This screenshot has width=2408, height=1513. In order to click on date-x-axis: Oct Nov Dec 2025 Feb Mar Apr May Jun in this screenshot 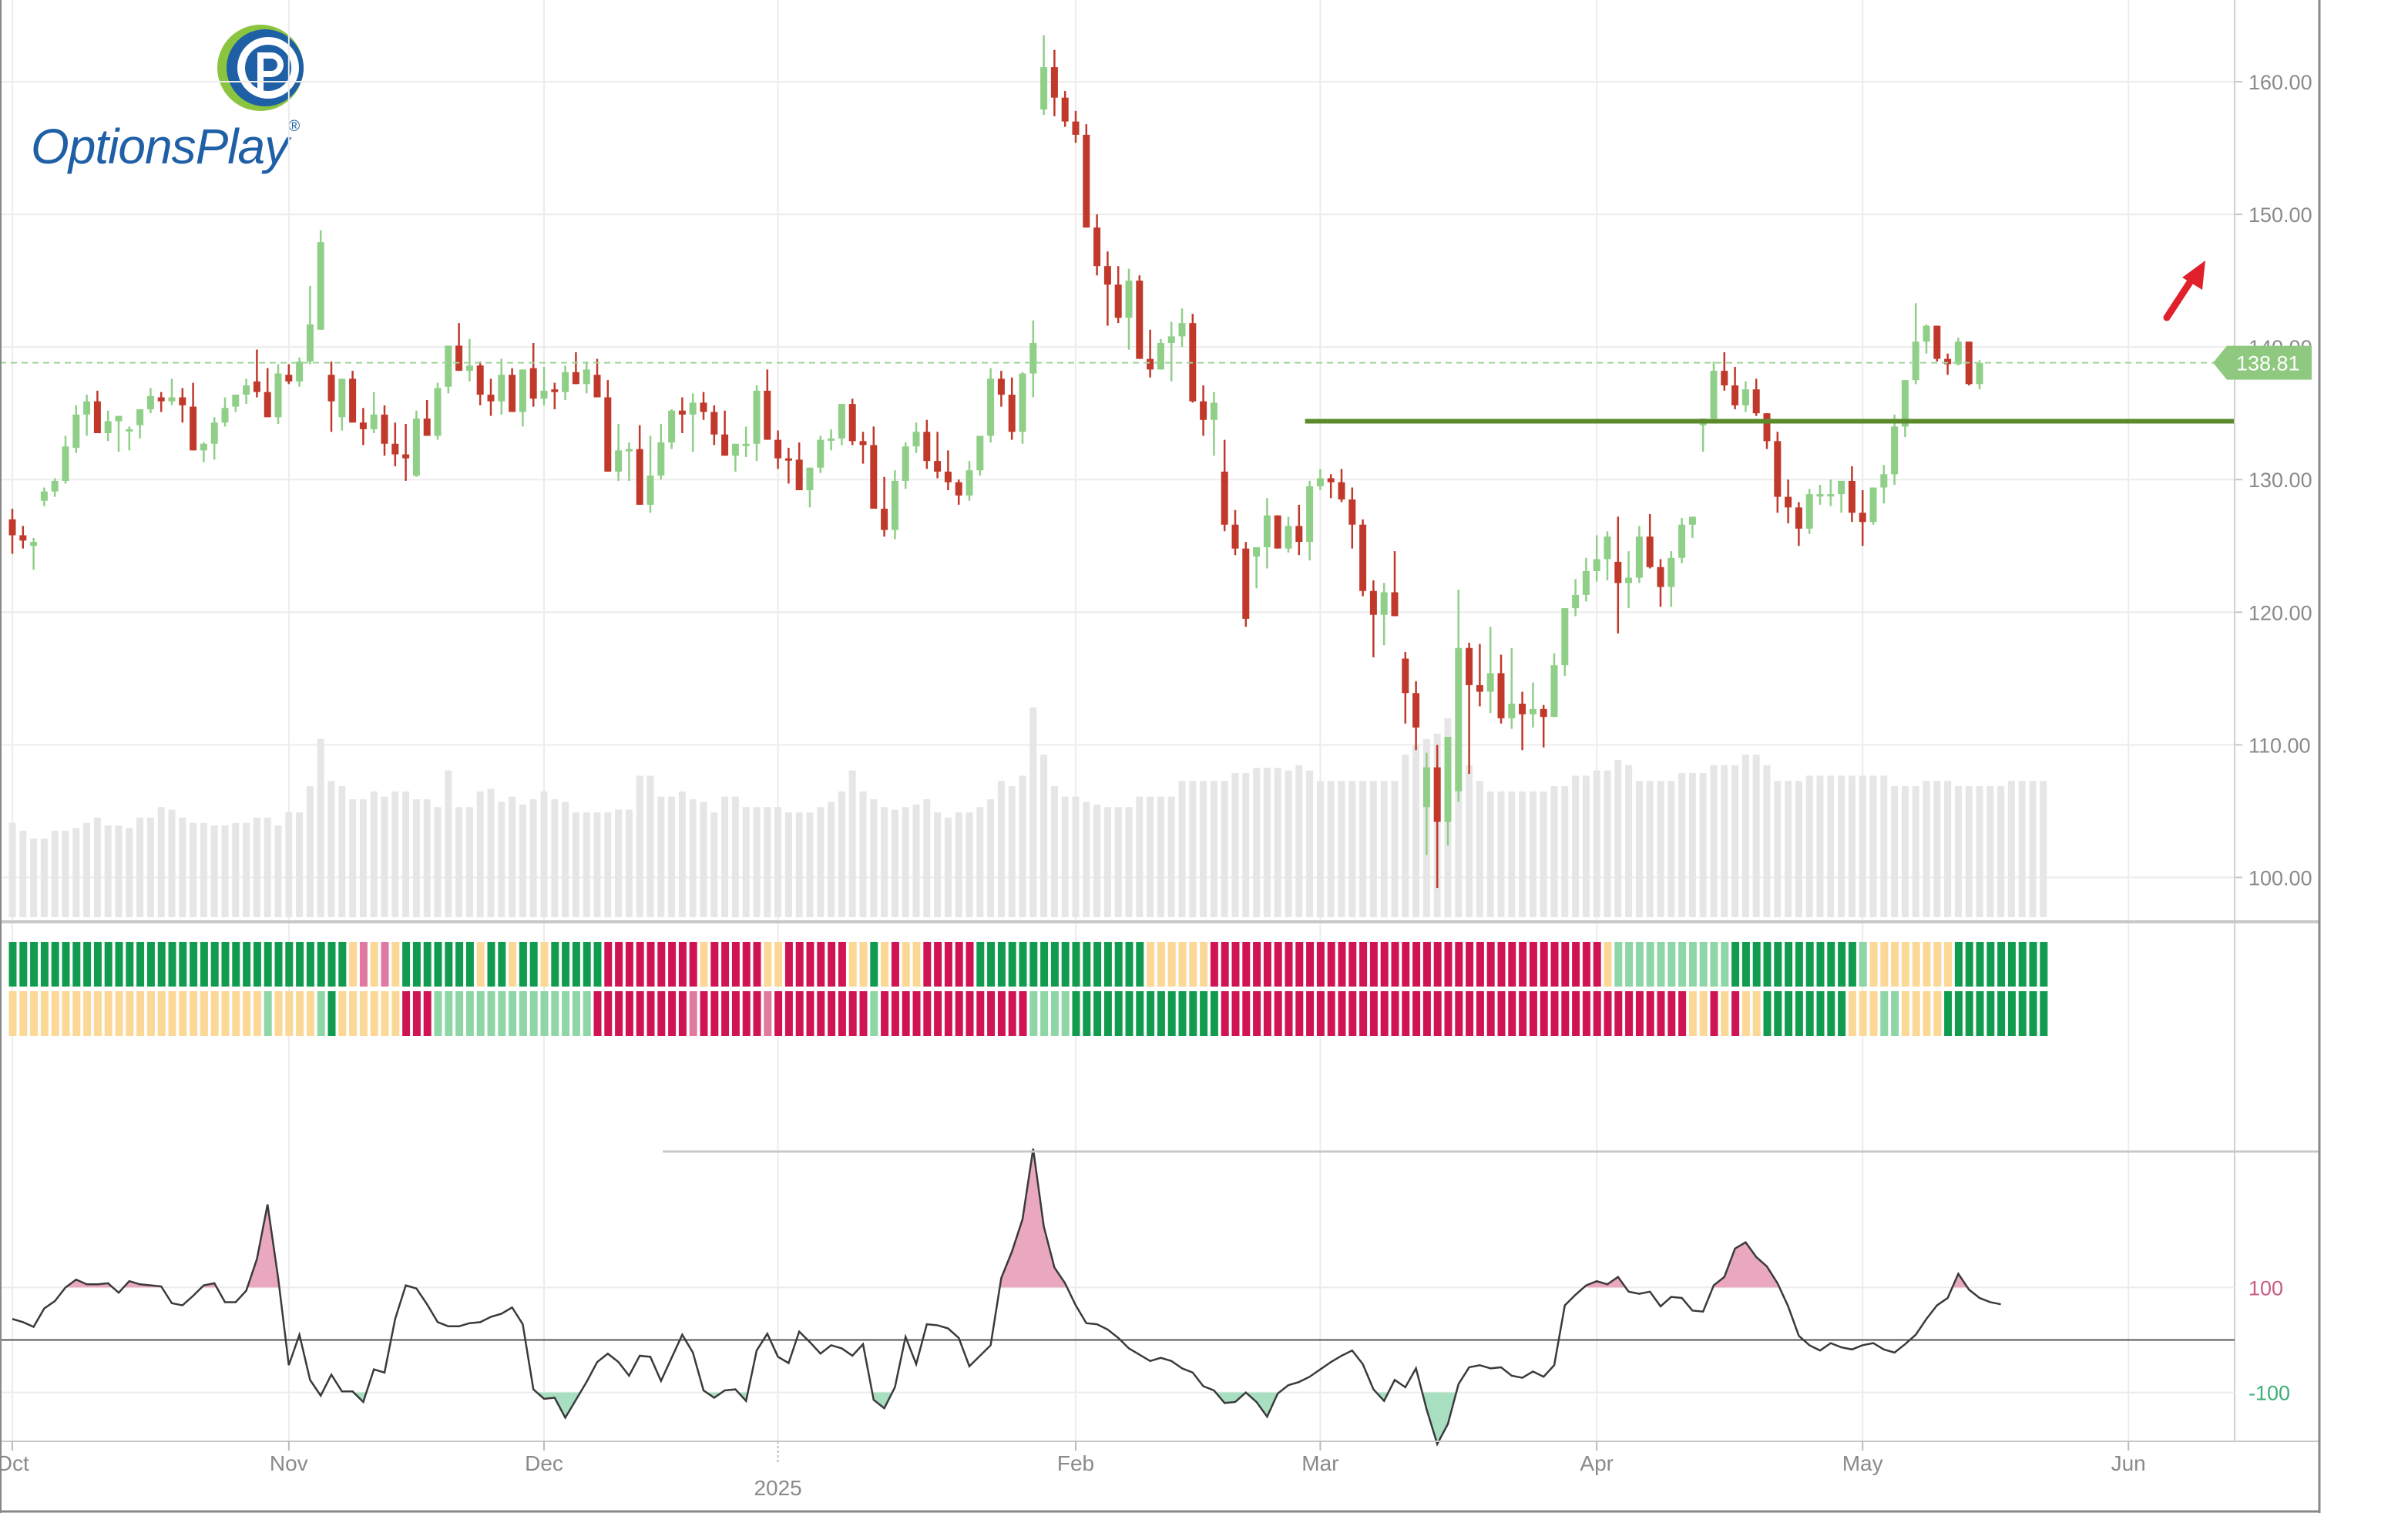, I will do `click(1159, 1470)`.